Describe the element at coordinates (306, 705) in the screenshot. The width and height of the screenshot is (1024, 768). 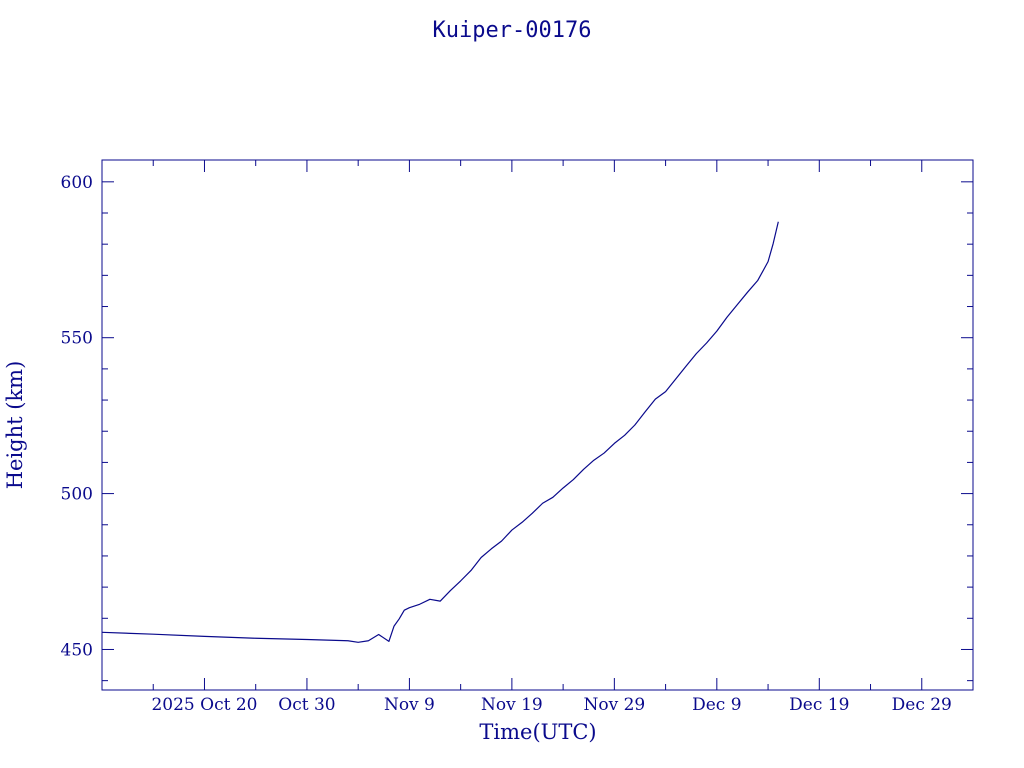
I see `x-tick-label: Oct 30` at that location.